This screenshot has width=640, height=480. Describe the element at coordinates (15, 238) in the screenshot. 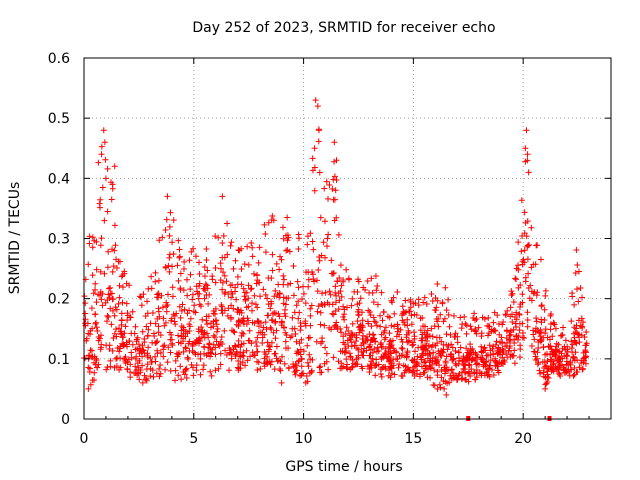

I see `y-axis-label: SRMTID / TECUs` at that location.